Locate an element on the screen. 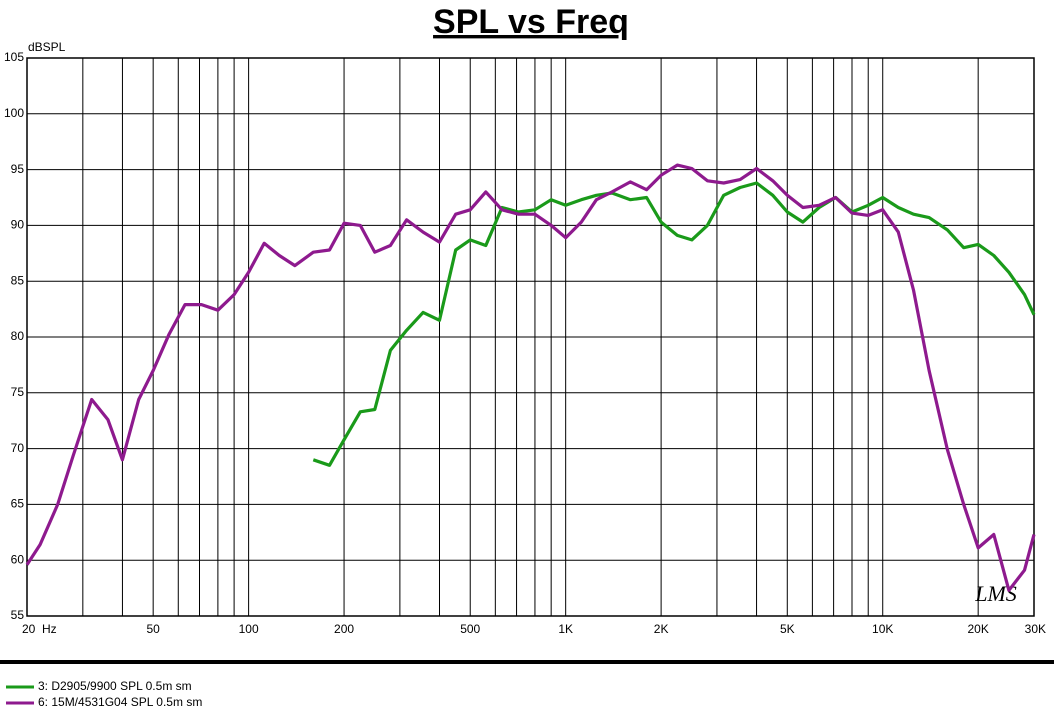  x-tick-label: 200 is located at coordinates (344, 629).